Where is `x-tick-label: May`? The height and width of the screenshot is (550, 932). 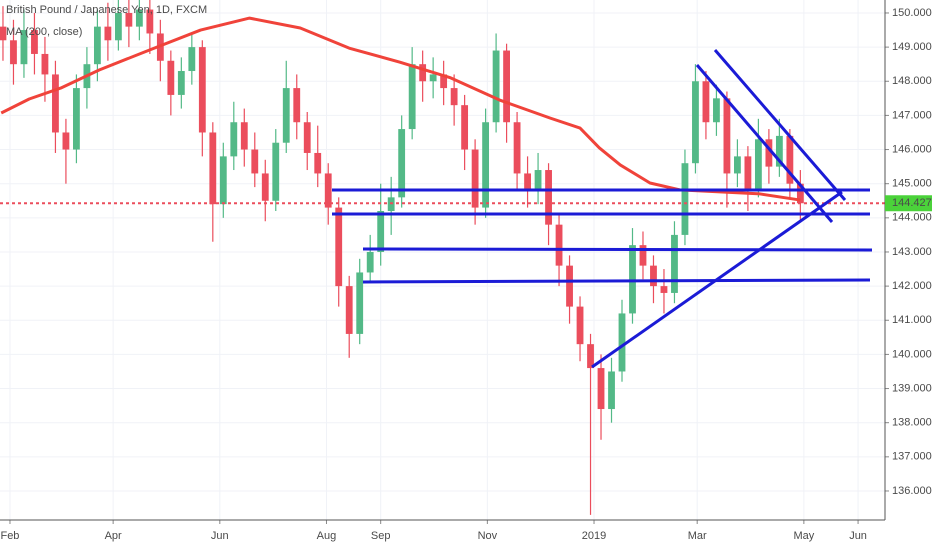 x-tick-label: May is located at coordinates (803, 536).